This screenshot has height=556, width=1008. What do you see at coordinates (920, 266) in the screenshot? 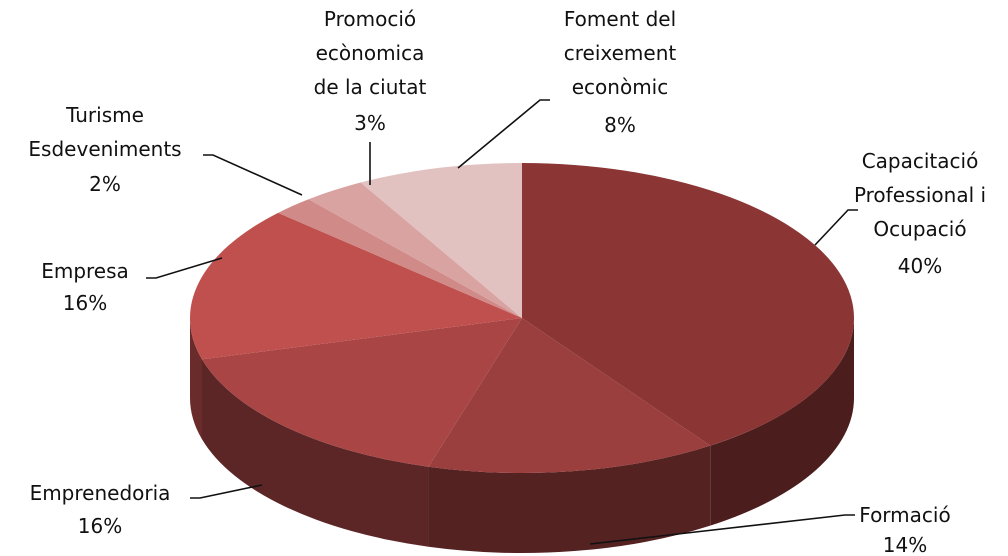
I see `value-label: 40%` at bounding box center [920, 266].